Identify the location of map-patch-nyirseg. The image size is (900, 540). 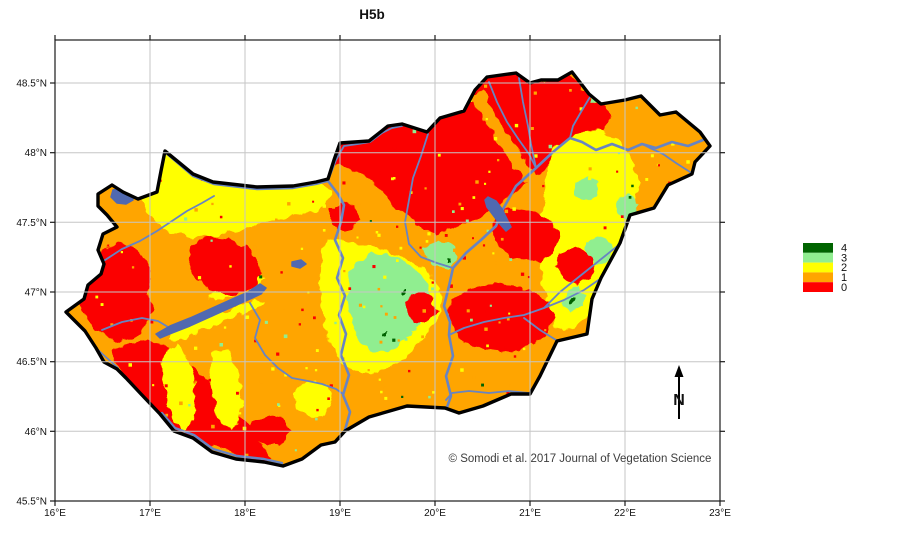
(589, 231).